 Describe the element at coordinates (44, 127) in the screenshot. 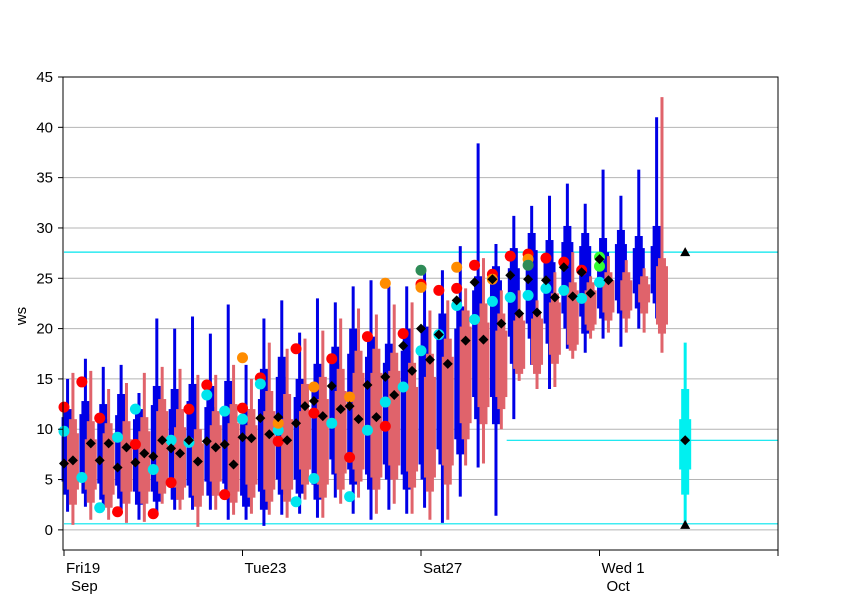

I see `y-tick-label: 40` at that location.